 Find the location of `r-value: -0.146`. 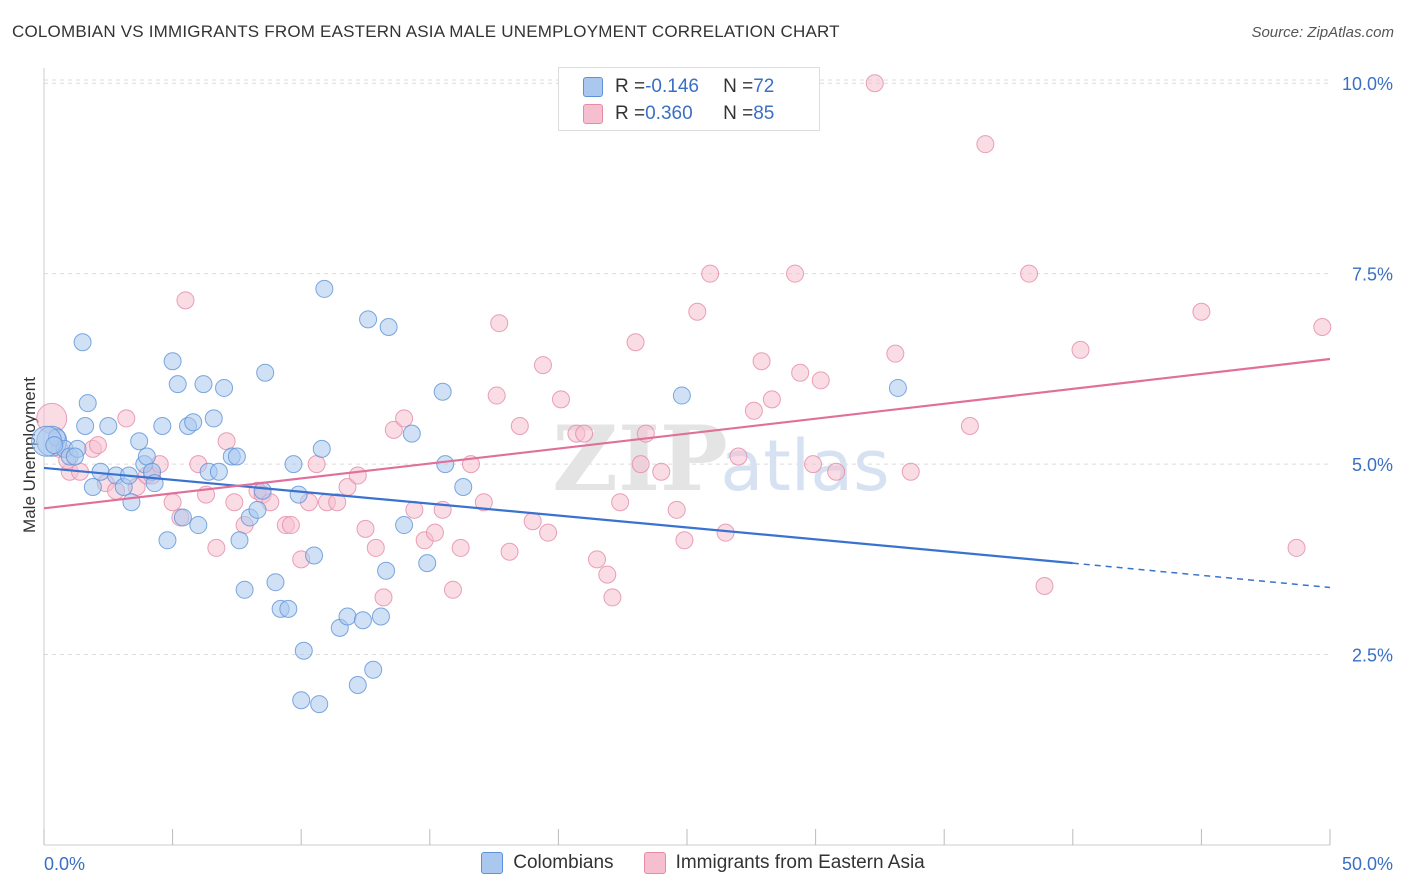

r-value: -0.146 is located at coordinates (672, 86).